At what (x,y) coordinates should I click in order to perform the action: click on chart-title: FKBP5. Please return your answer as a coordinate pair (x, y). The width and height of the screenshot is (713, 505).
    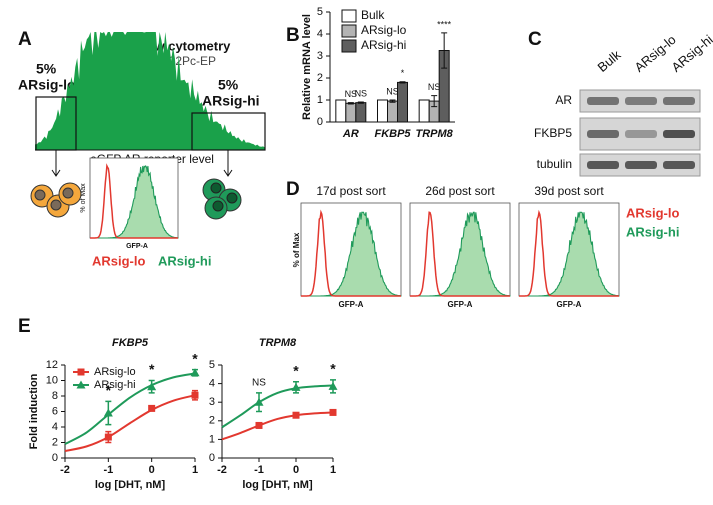
    Looking at the image, I should click on (130, 343).